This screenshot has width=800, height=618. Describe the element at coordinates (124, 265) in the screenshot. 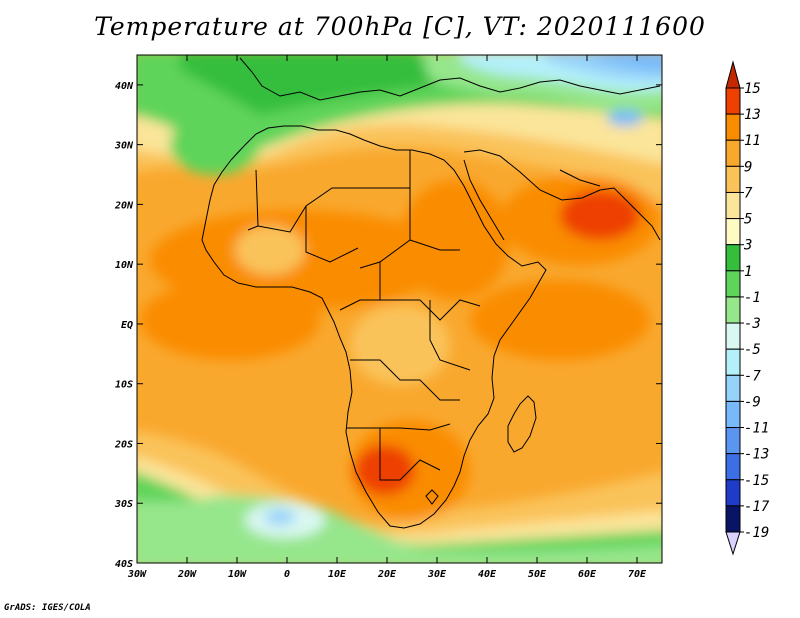

I see `y-tick-label: 10N` at that location.